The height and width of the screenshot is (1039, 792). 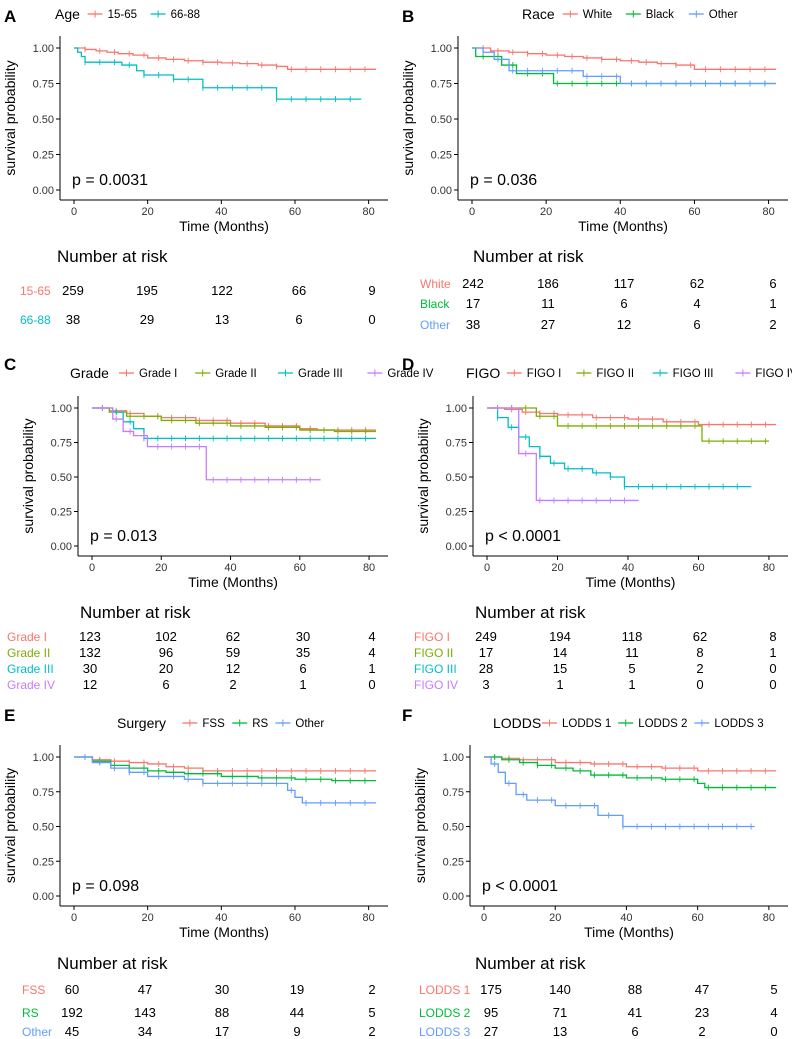 What do you see at coordinates (624, 66) in the screenshot?
I see `km-curve-black` at bounding box center [624, 66].